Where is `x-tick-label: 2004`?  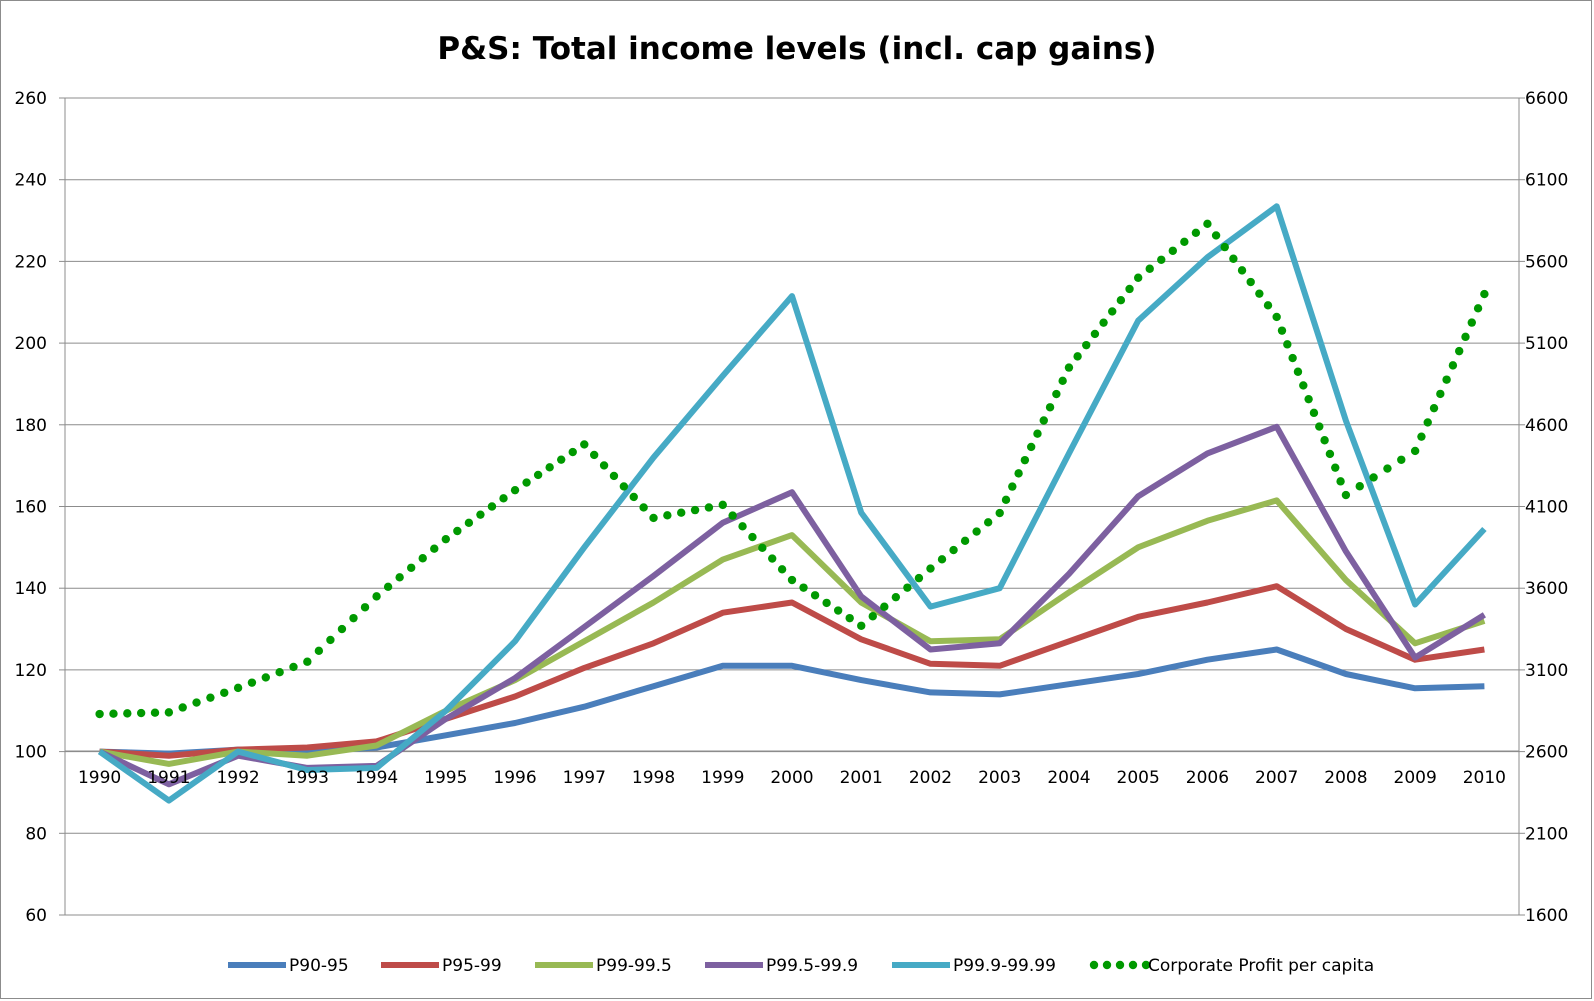
x-tick-label: 2004 is located at coordinates (1068, 778).